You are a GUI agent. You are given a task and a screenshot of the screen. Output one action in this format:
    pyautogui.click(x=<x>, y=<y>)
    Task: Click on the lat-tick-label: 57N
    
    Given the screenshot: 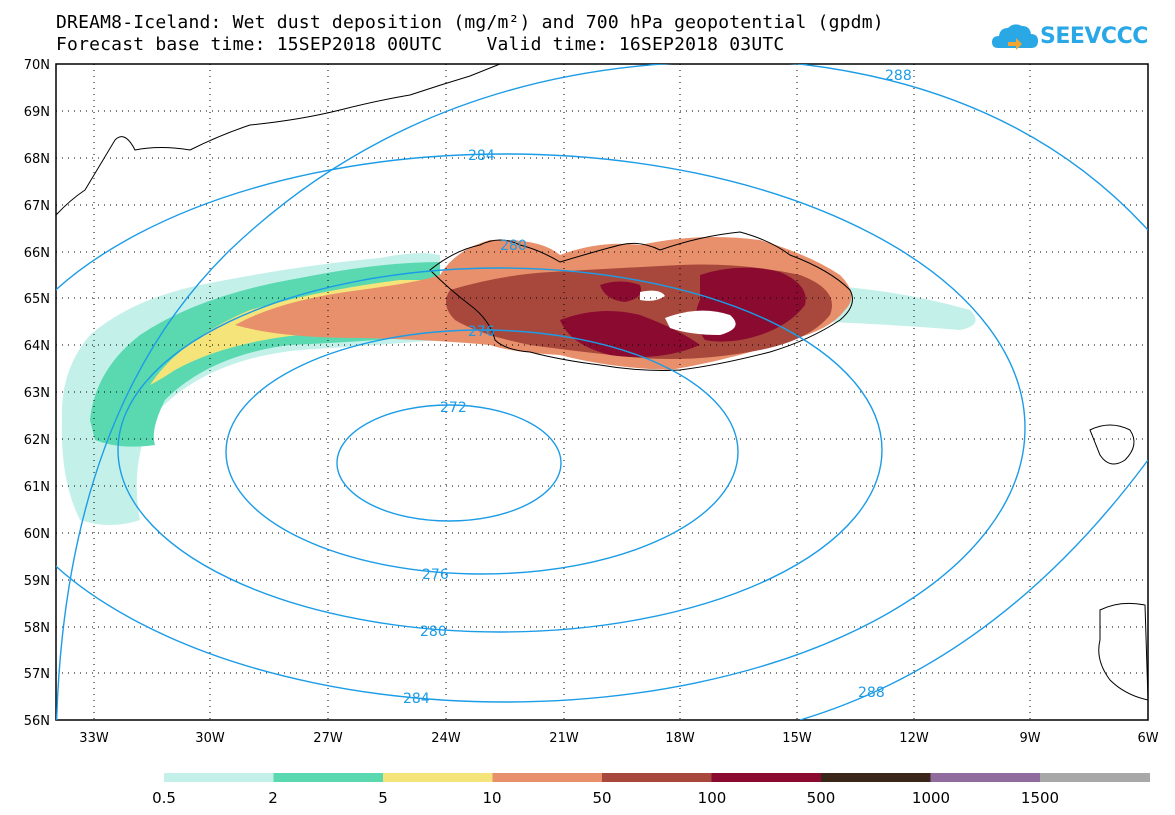 What is the action you would take?
    pyautogui.click(x=37, y=674)
    